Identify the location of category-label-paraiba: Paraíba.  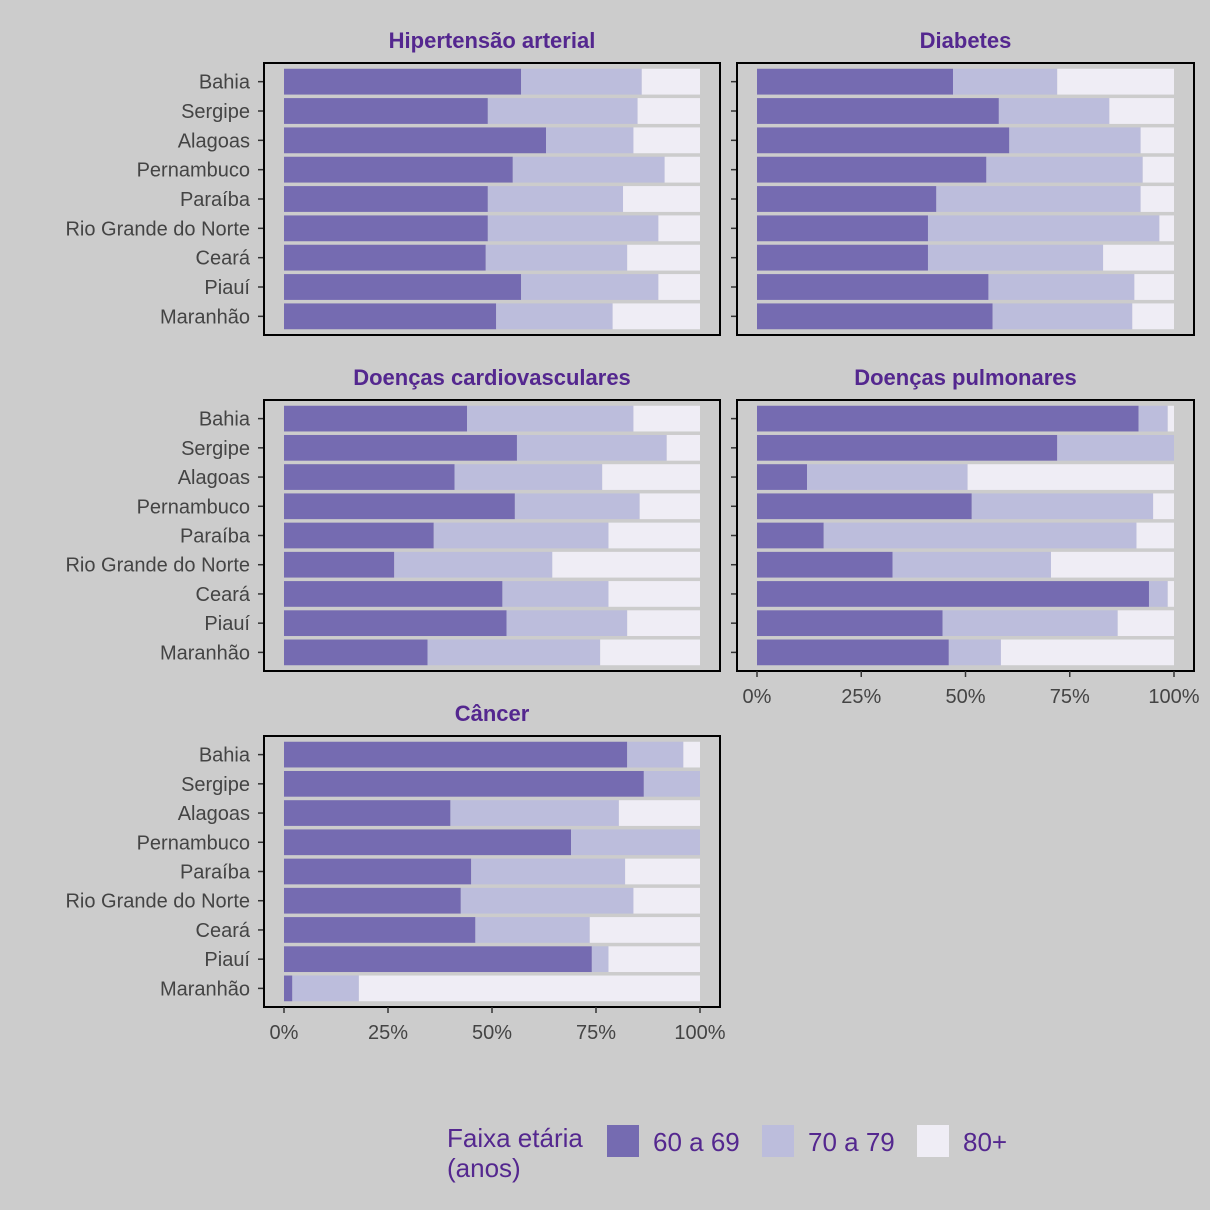
(215, 537).